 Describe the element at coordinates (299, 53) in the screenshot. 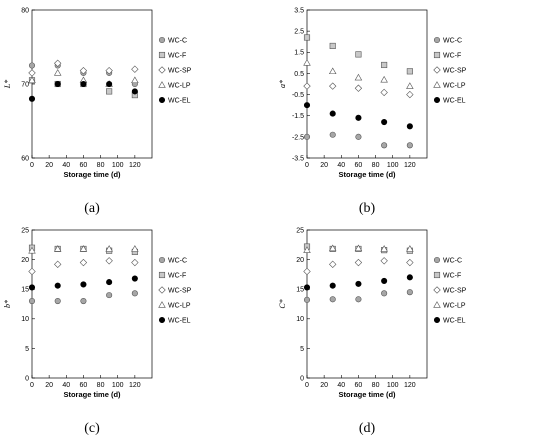

I see `y-tick-label: 1.5` at that location.